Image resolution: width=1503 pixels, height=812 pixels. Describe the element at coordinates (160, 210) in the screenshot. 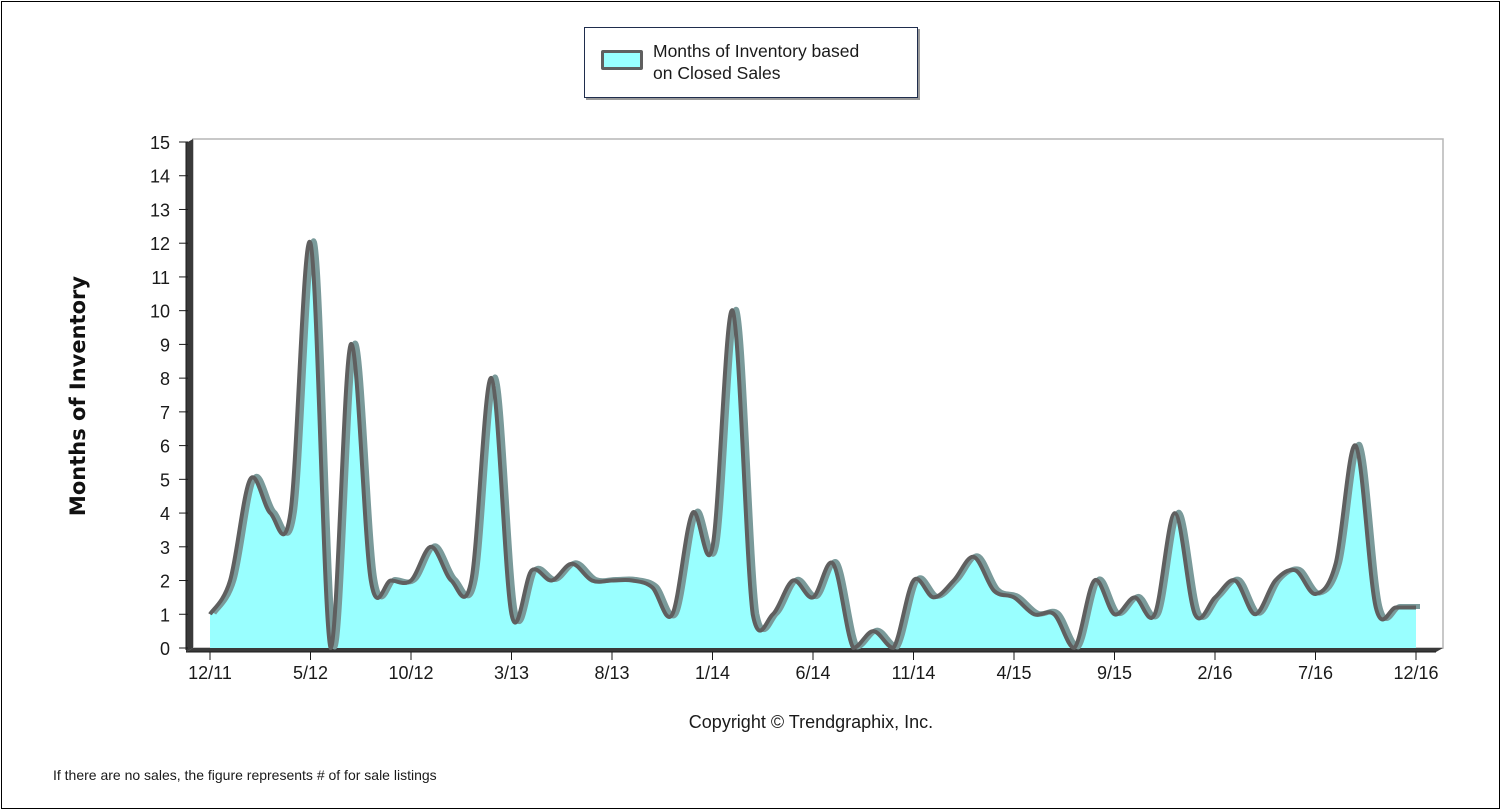

I see `y-tick-label: 13` at that location.